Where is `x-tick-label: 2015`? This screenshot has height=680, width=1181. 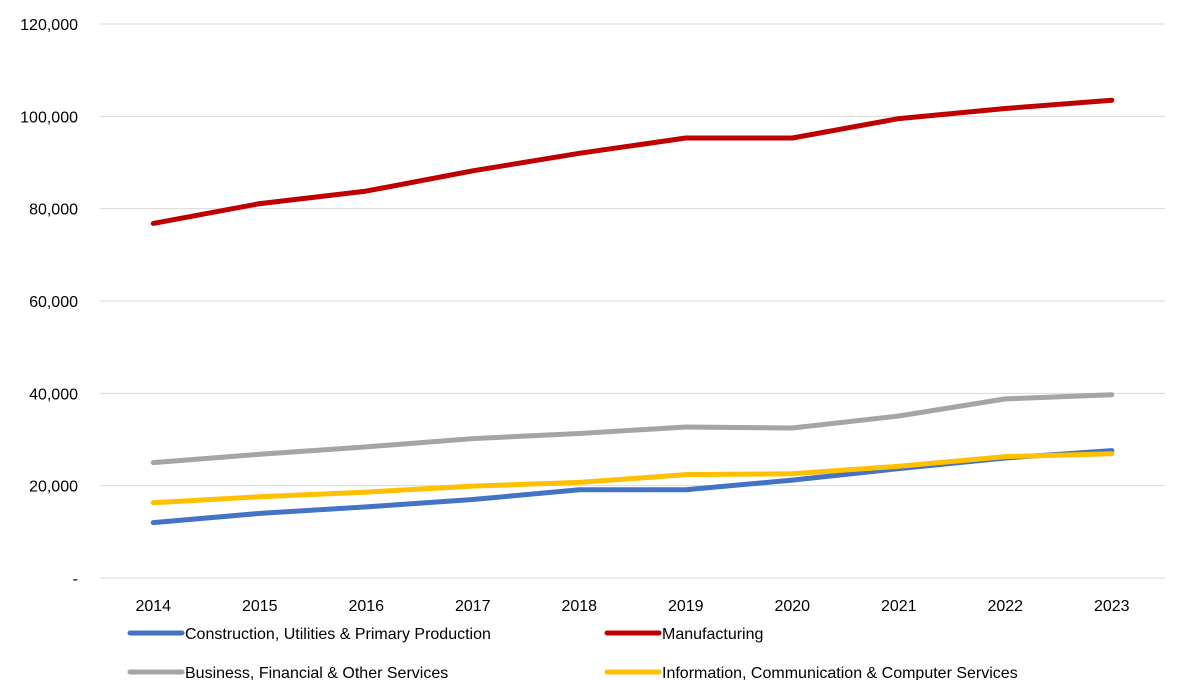 x-tick-label: 2015 is located at coordinates (260, 606).